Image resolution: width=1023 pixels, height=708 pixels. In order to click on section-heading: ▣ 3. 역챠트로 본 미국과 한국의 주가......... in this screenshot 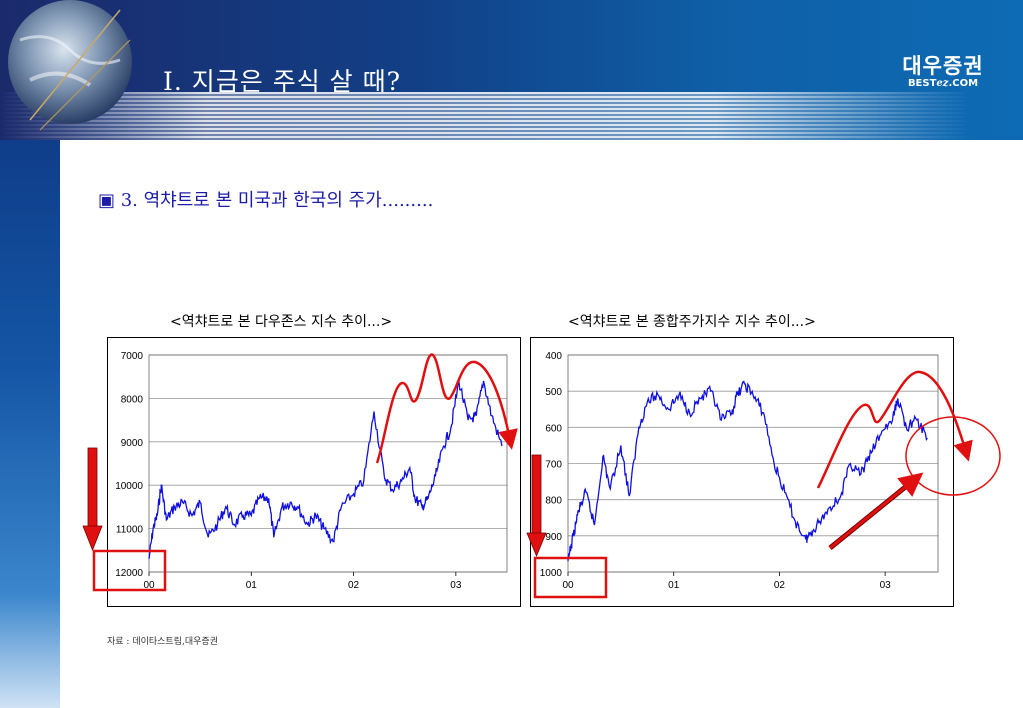, I will do `click(266, 200)`.